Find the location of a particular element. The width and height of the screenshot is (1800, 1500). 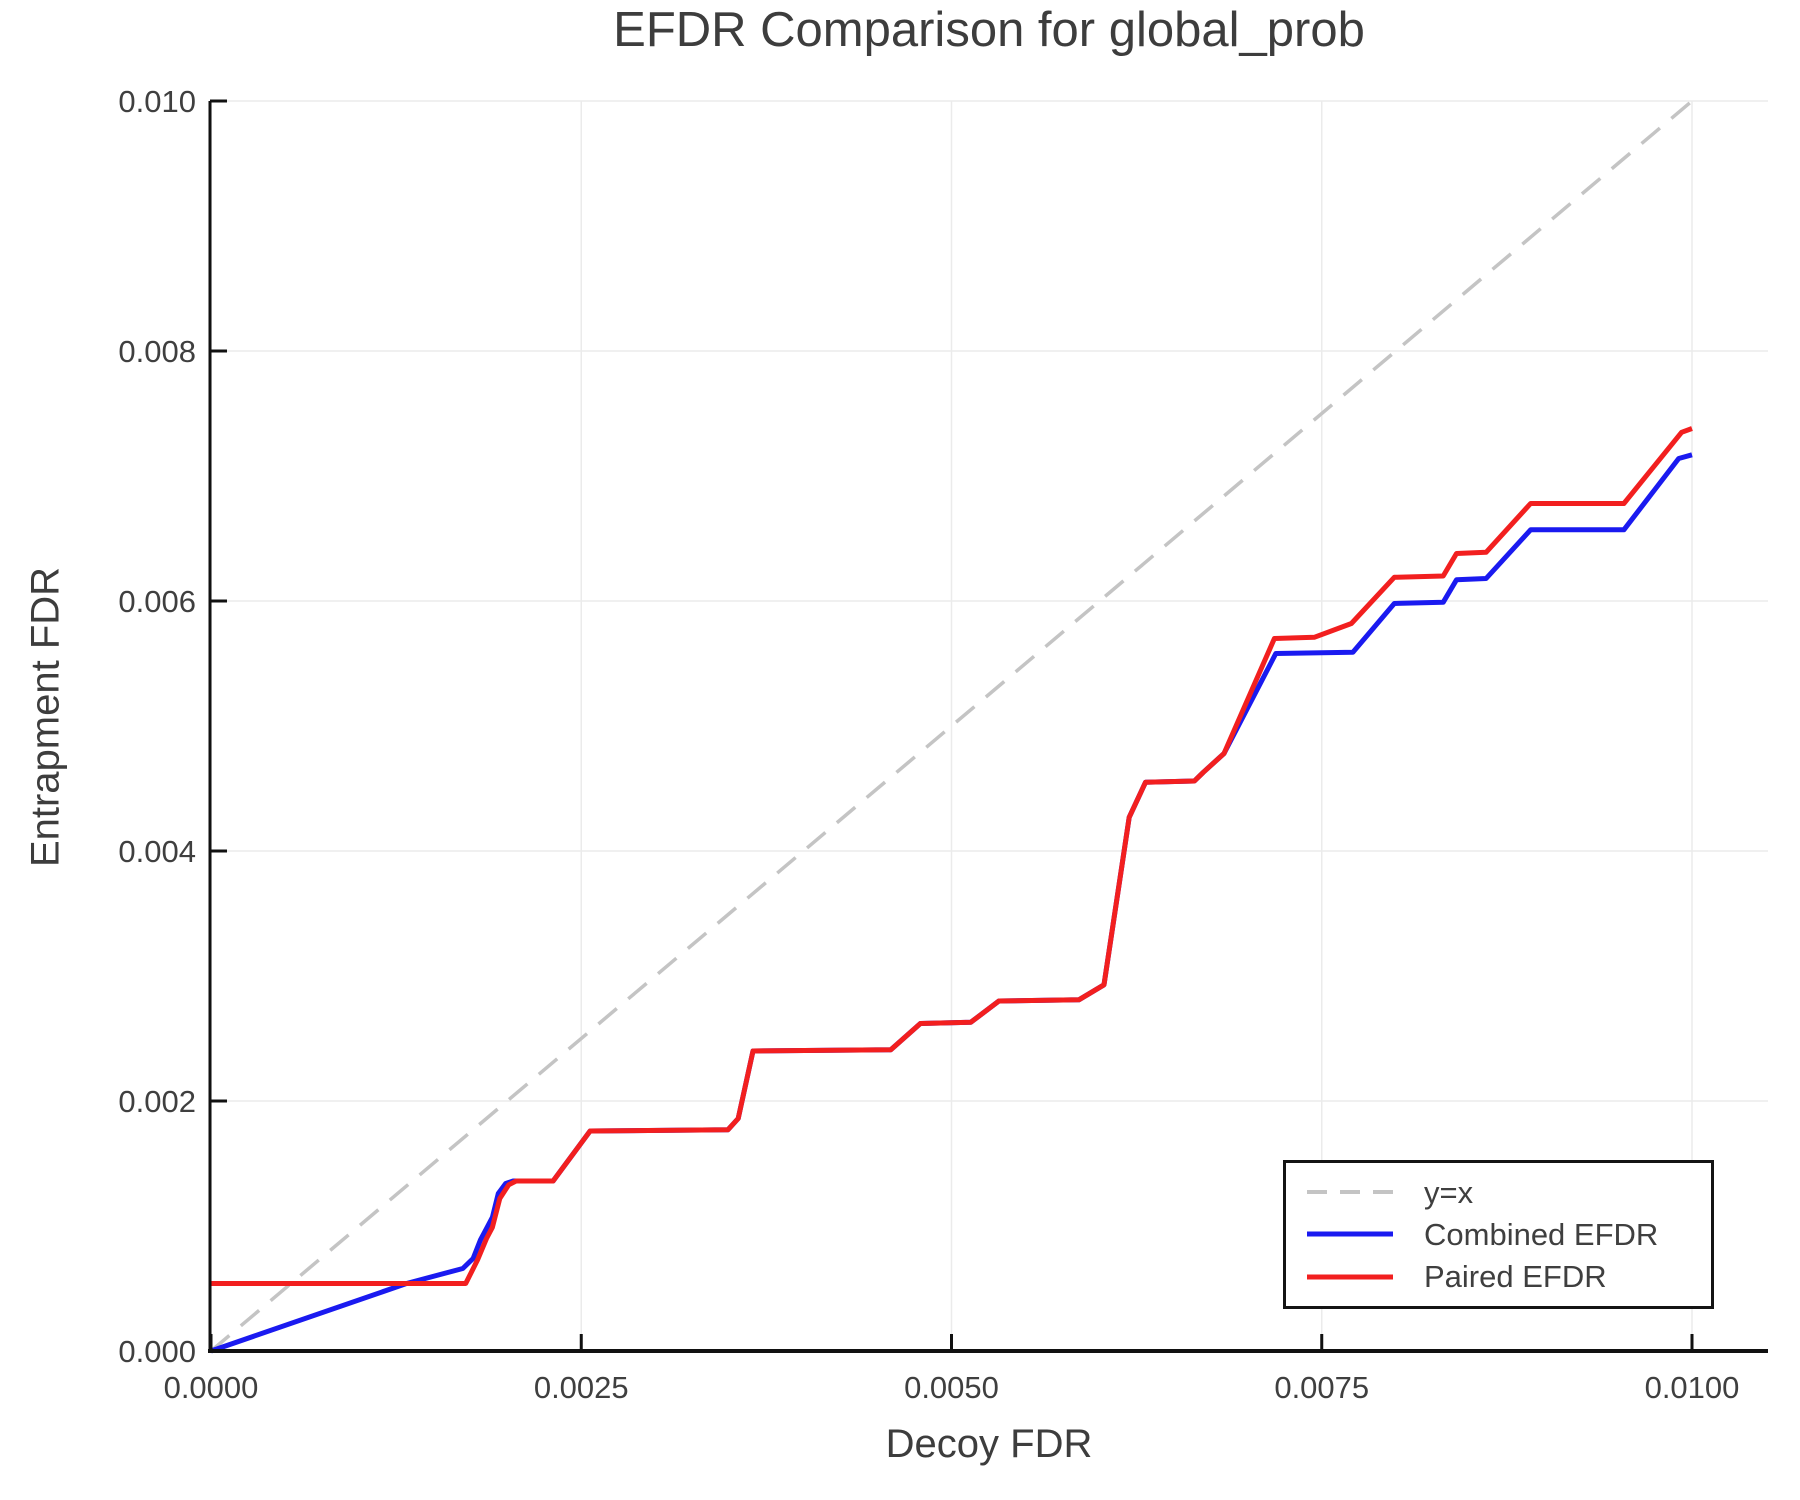

legend-item-y-equals-x: y=x is located at coordinates (1508, 1192).